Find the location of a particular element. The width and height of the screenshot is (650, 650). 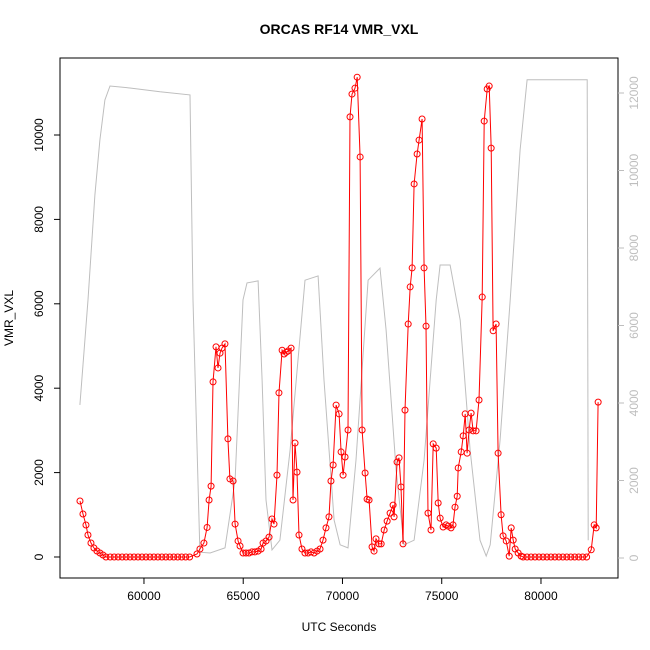

x-tick-label: 80000 is located at coordinates (541, 596).